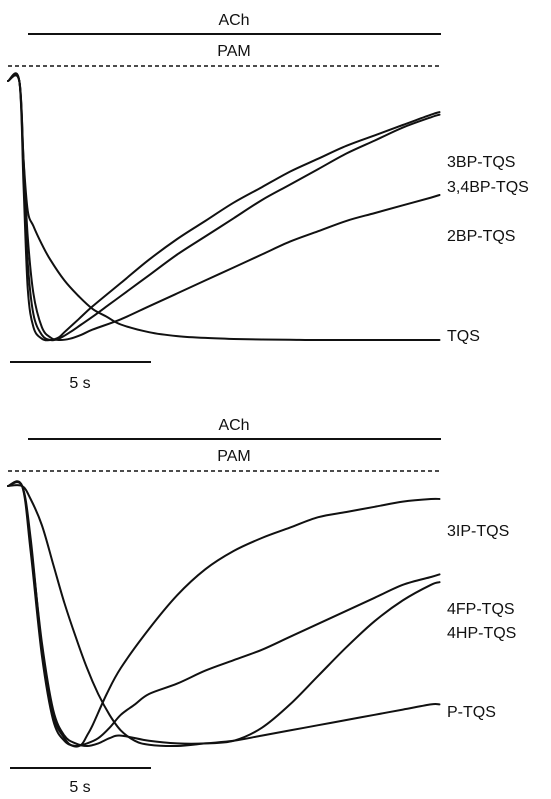 This screenshot has width=551, height=799. What do you see at coordinates (233, 456) in the screenshot?
I see `pam-label-bottom: PAM` at bounding box center [233, 456].